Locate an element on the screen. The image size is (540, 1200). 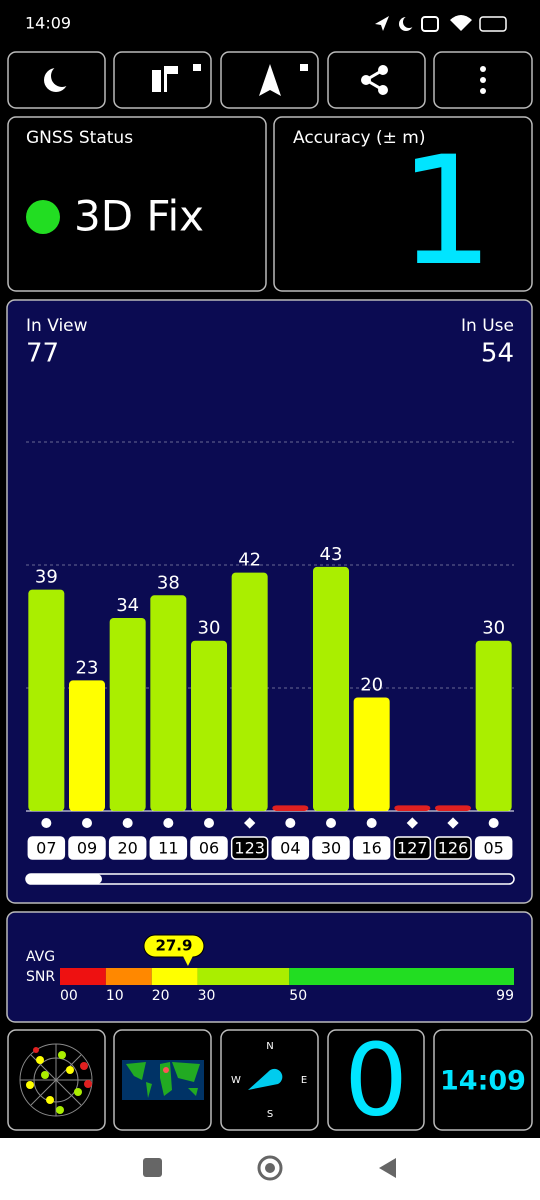
satellite-id: 126 is located at coordinates (453, 848).